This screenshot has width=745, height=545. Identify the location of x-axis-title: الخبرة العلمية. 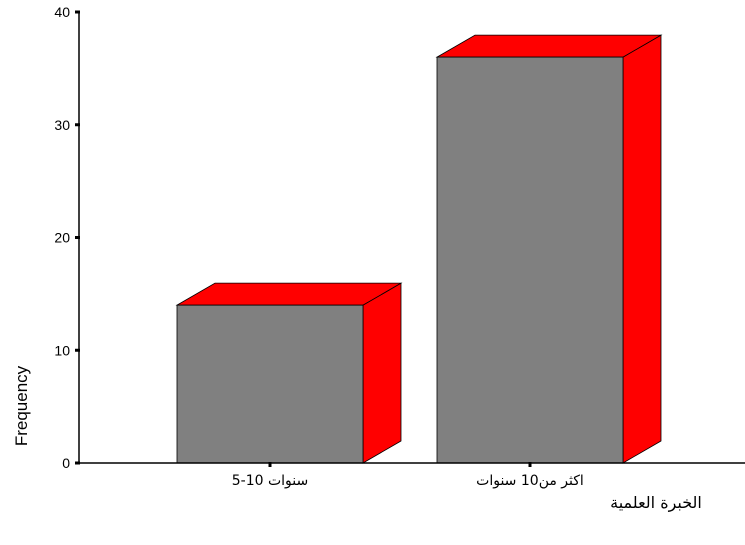
(656, 503).